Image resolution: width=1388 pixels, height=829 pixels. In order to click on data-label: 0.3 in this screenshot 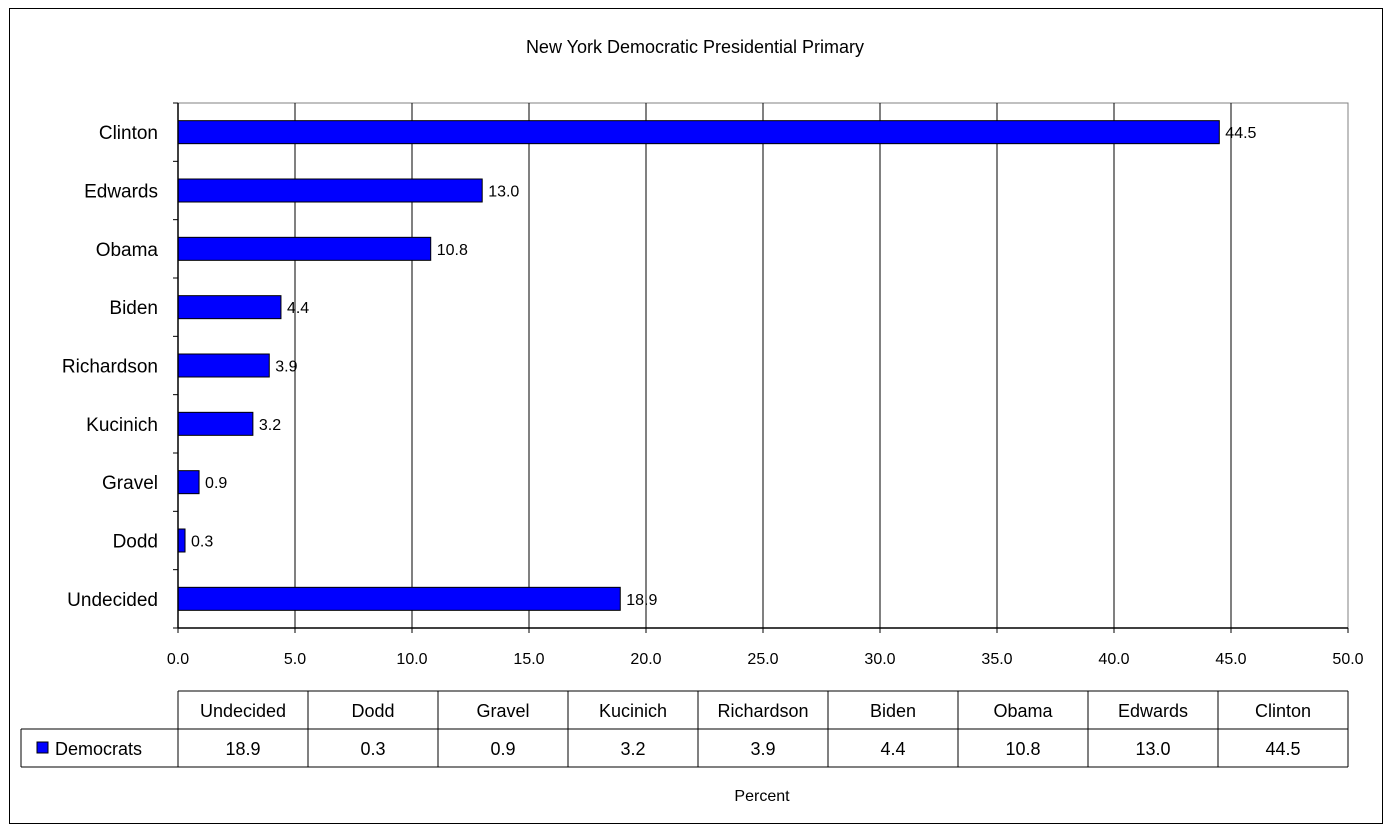, I will do `click(202, 542)`.